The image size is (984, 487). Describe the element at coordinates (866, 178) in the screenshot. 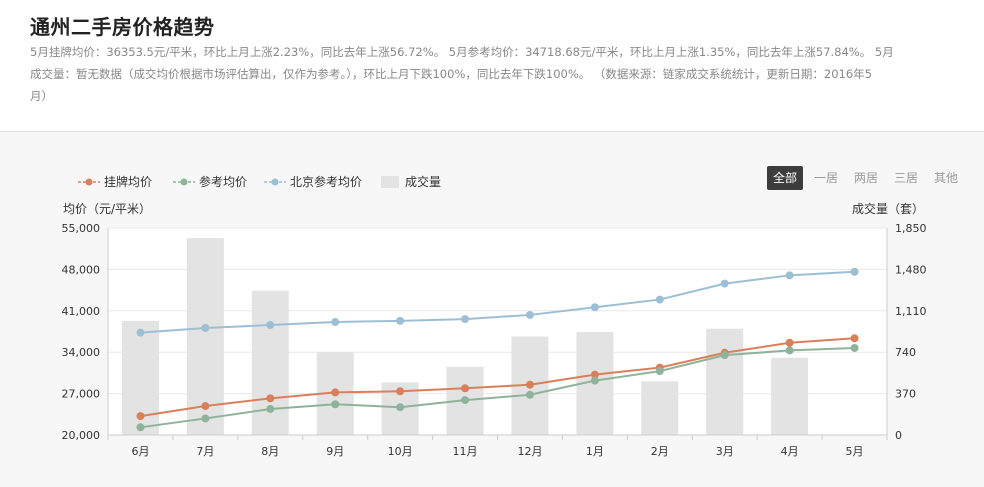

I see `filter-tab-two-bedroom: 两居` at that location.